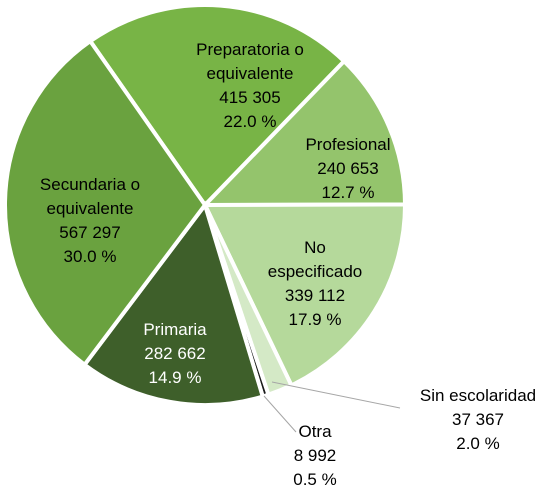  I want to click on category-label: Profesional, so click(348, 144).